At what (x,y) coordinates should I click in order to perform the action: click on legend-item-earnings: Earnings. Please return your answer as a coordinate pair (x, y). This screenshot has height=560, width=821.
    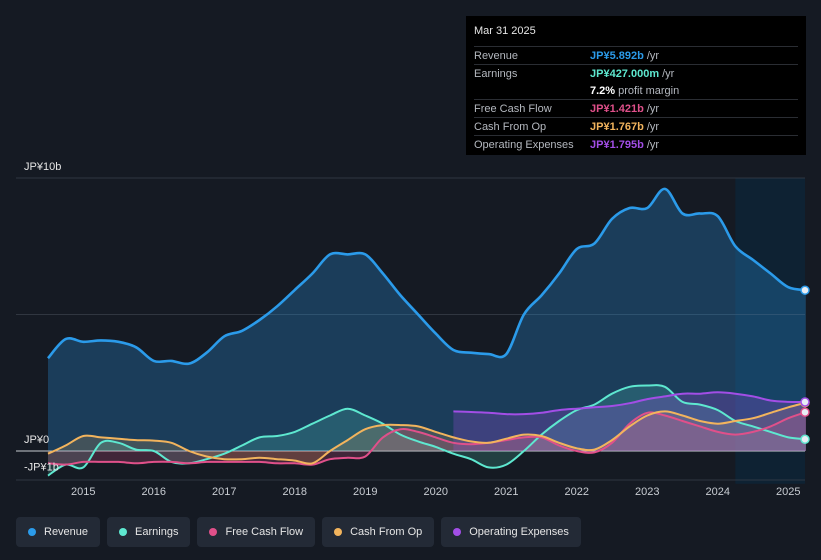
    Looking at the image, I should click on (149, 532).